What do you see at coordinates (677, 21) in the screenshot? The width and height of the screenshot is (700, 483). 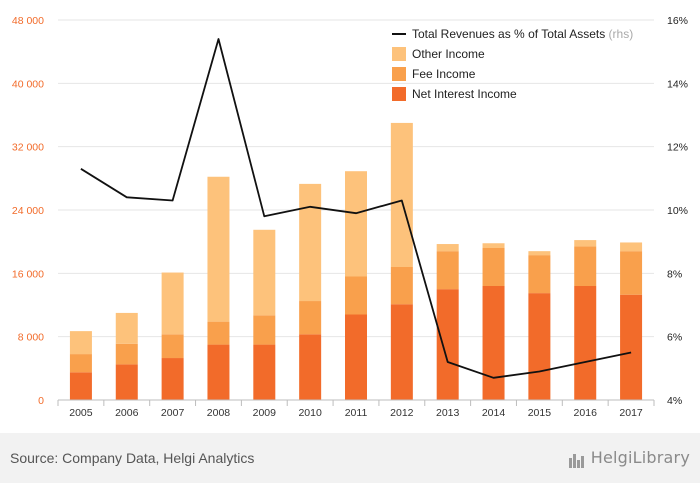 I see `y-right-tick-label: 16%` at bounding box center [677, 21].